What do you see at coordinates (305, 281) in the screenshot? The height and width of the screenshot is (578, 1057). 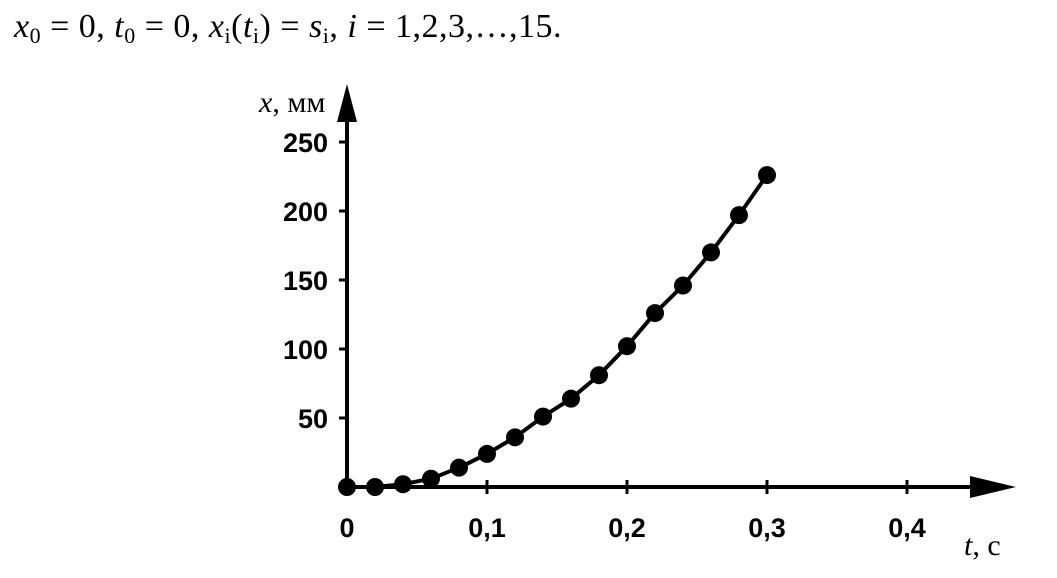 I see `y-tick-label: 150` at bounding box center [305, 281].